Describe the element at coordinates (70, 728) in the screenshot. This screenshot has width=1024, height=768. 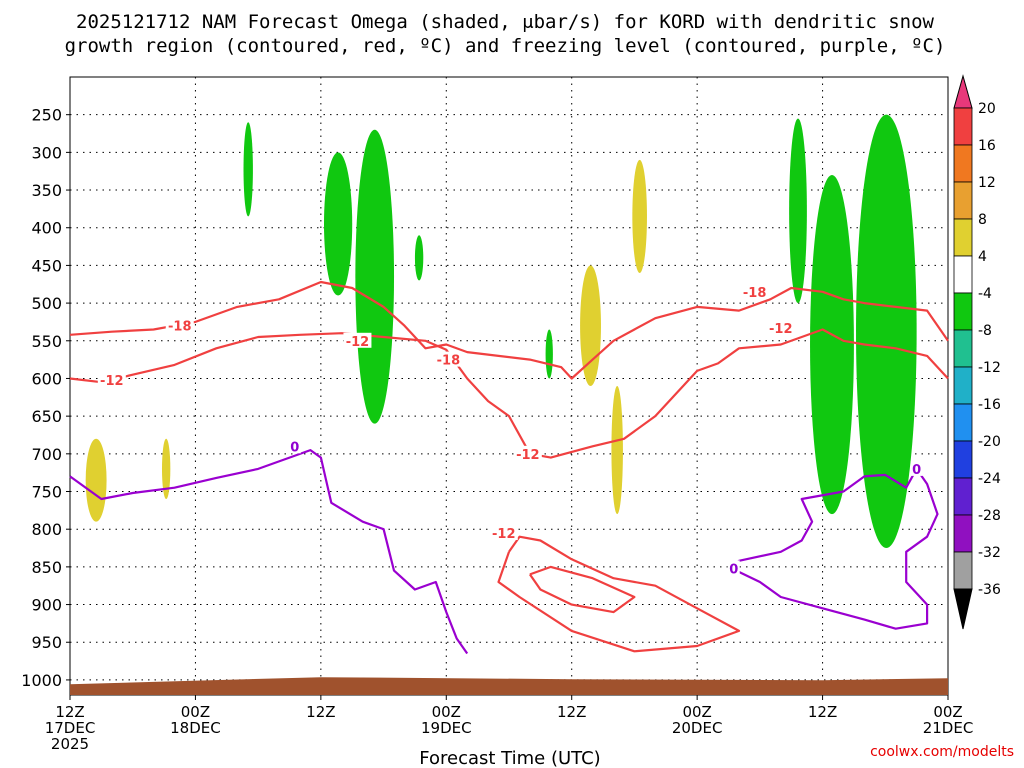
I see `x-tick-label: 17DEC` at that location.